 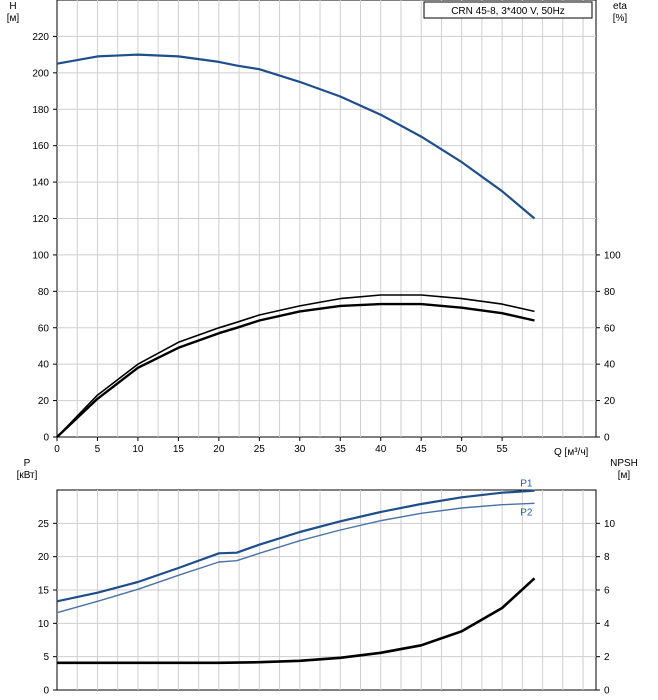 I want to click on right-tick-label: 6, so click(x=607, y=591).